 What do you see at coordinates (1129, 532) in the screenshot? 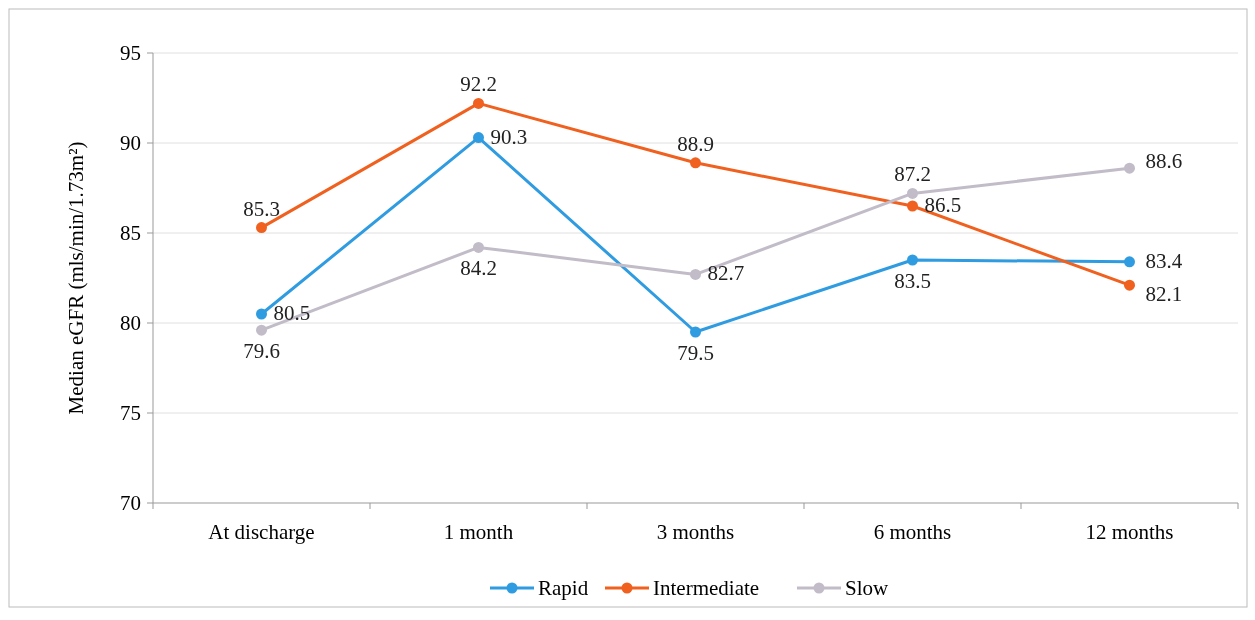
I see `x-tick-label: 12 months` at bounding box center [1129, 532].